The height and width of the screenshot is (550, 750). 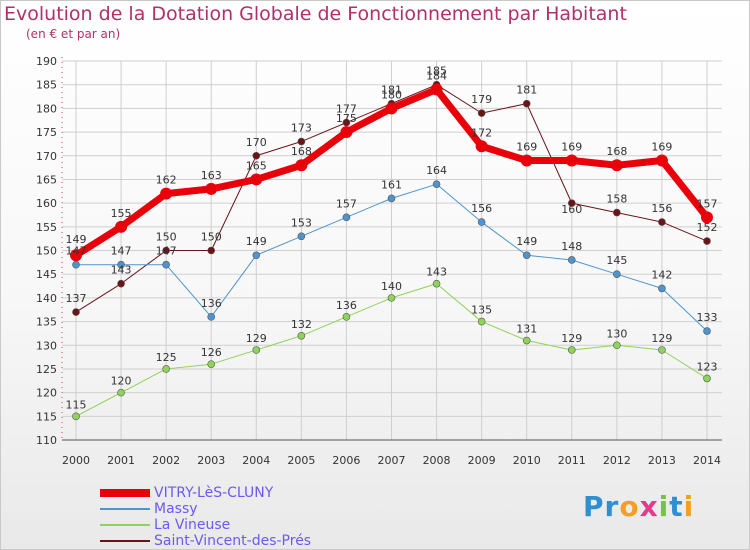 I want to click on y-tick-label: 155, so click(x=46, y=227).